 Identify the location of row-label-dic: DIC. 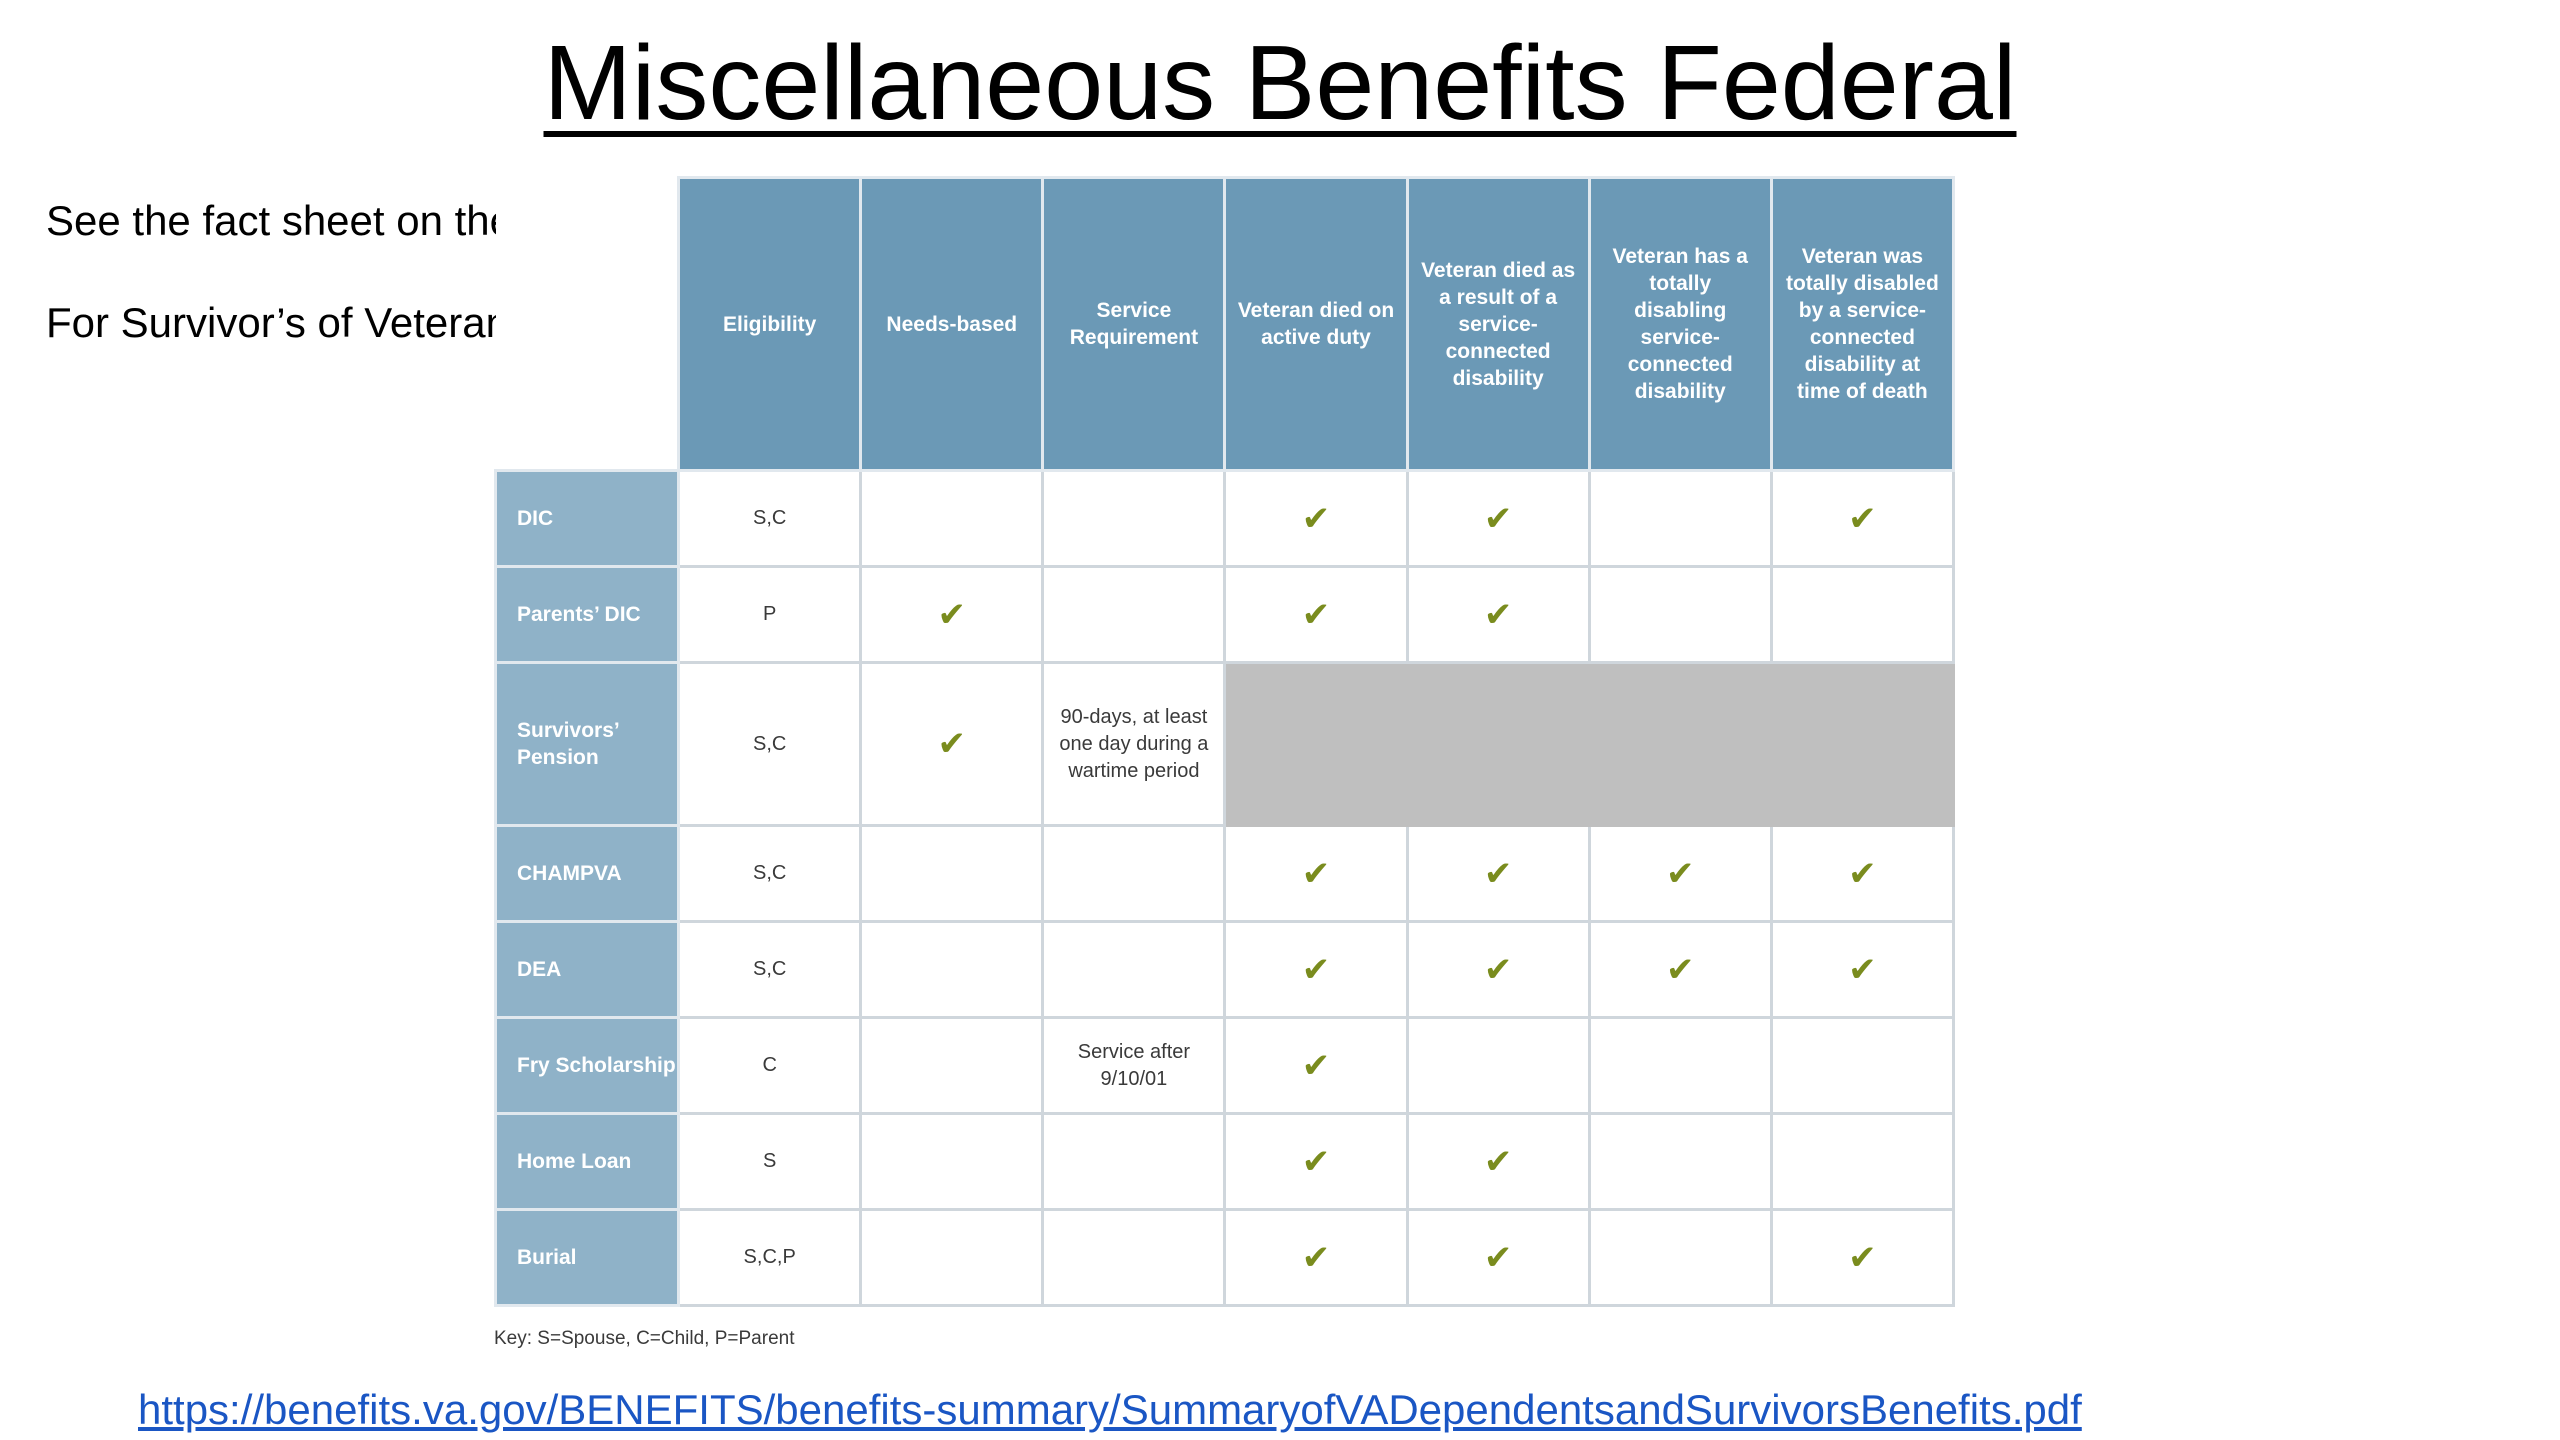
(587, 518).